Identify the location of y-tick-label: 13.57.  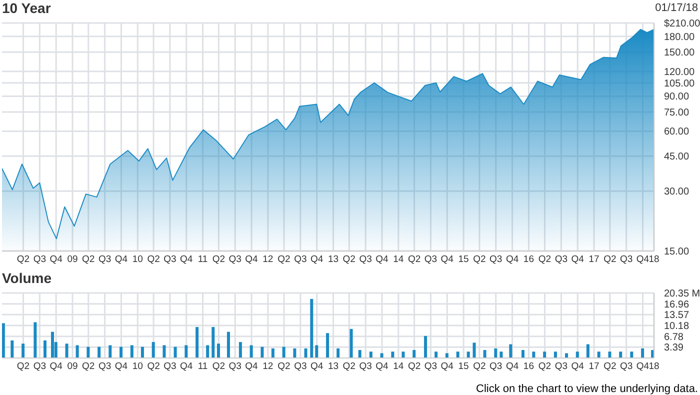
(677, 316).